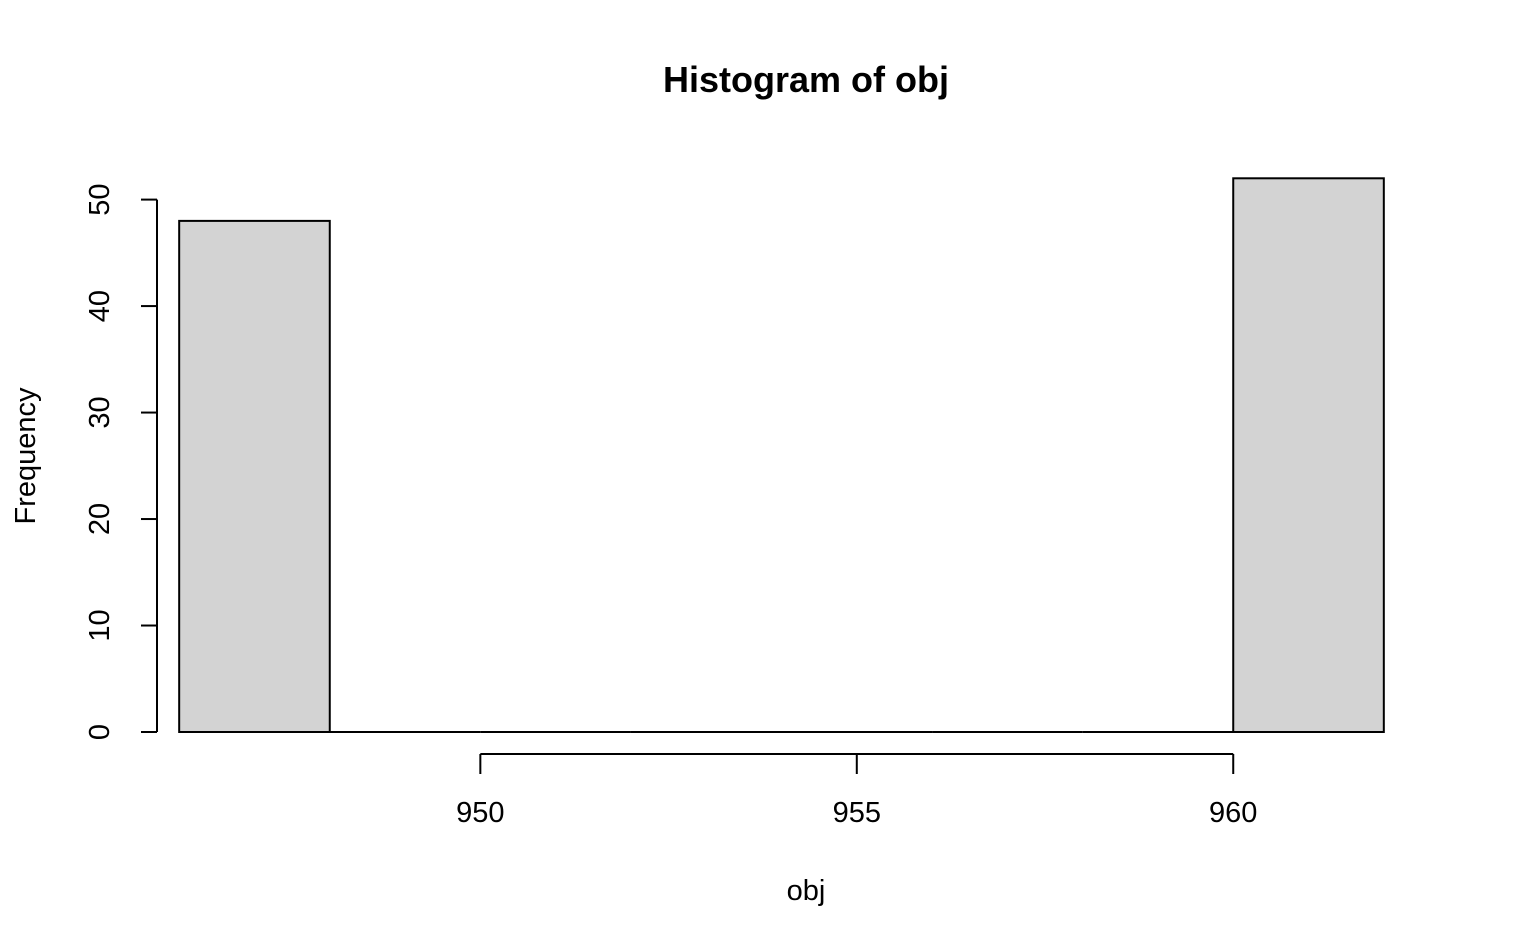  Describe the element at coordinates (857, 813) in the screenshot. I see `x-tick-label: 955` at that location.